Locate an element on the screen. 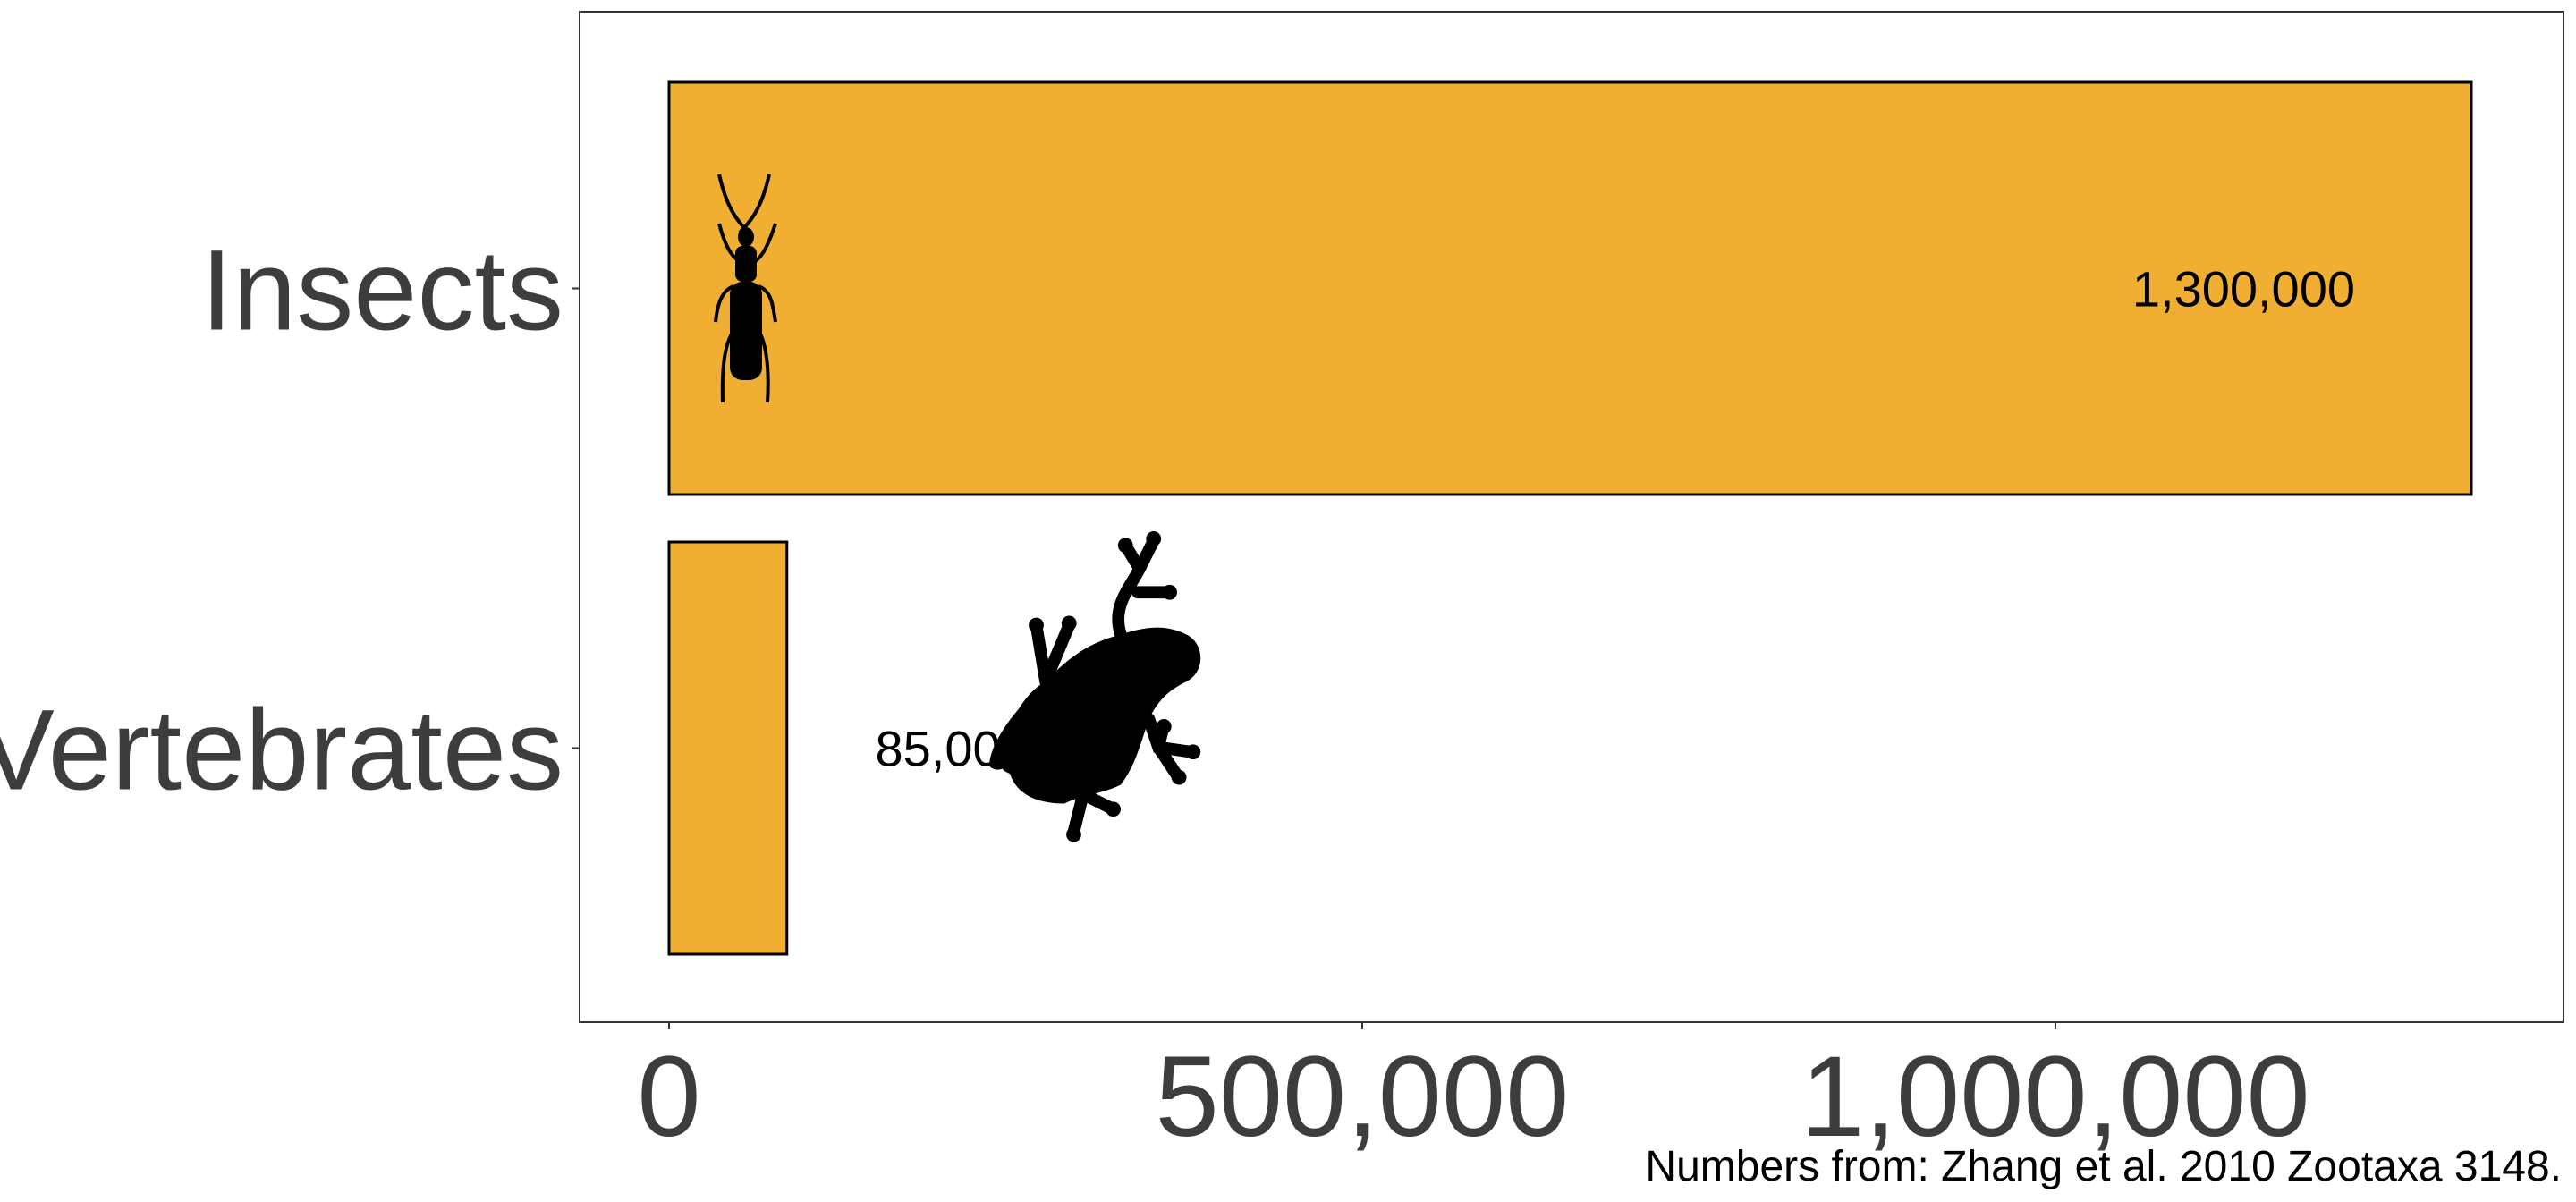 This screenshot has height=1202, width=2576. frog-icon is located at coordinates (1095, 686).